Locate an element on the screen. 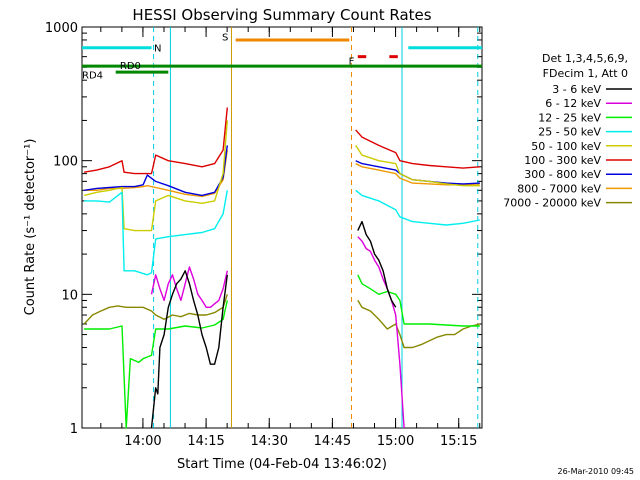  x-tick-label: 15:15 is located at coordinates (458, 441).